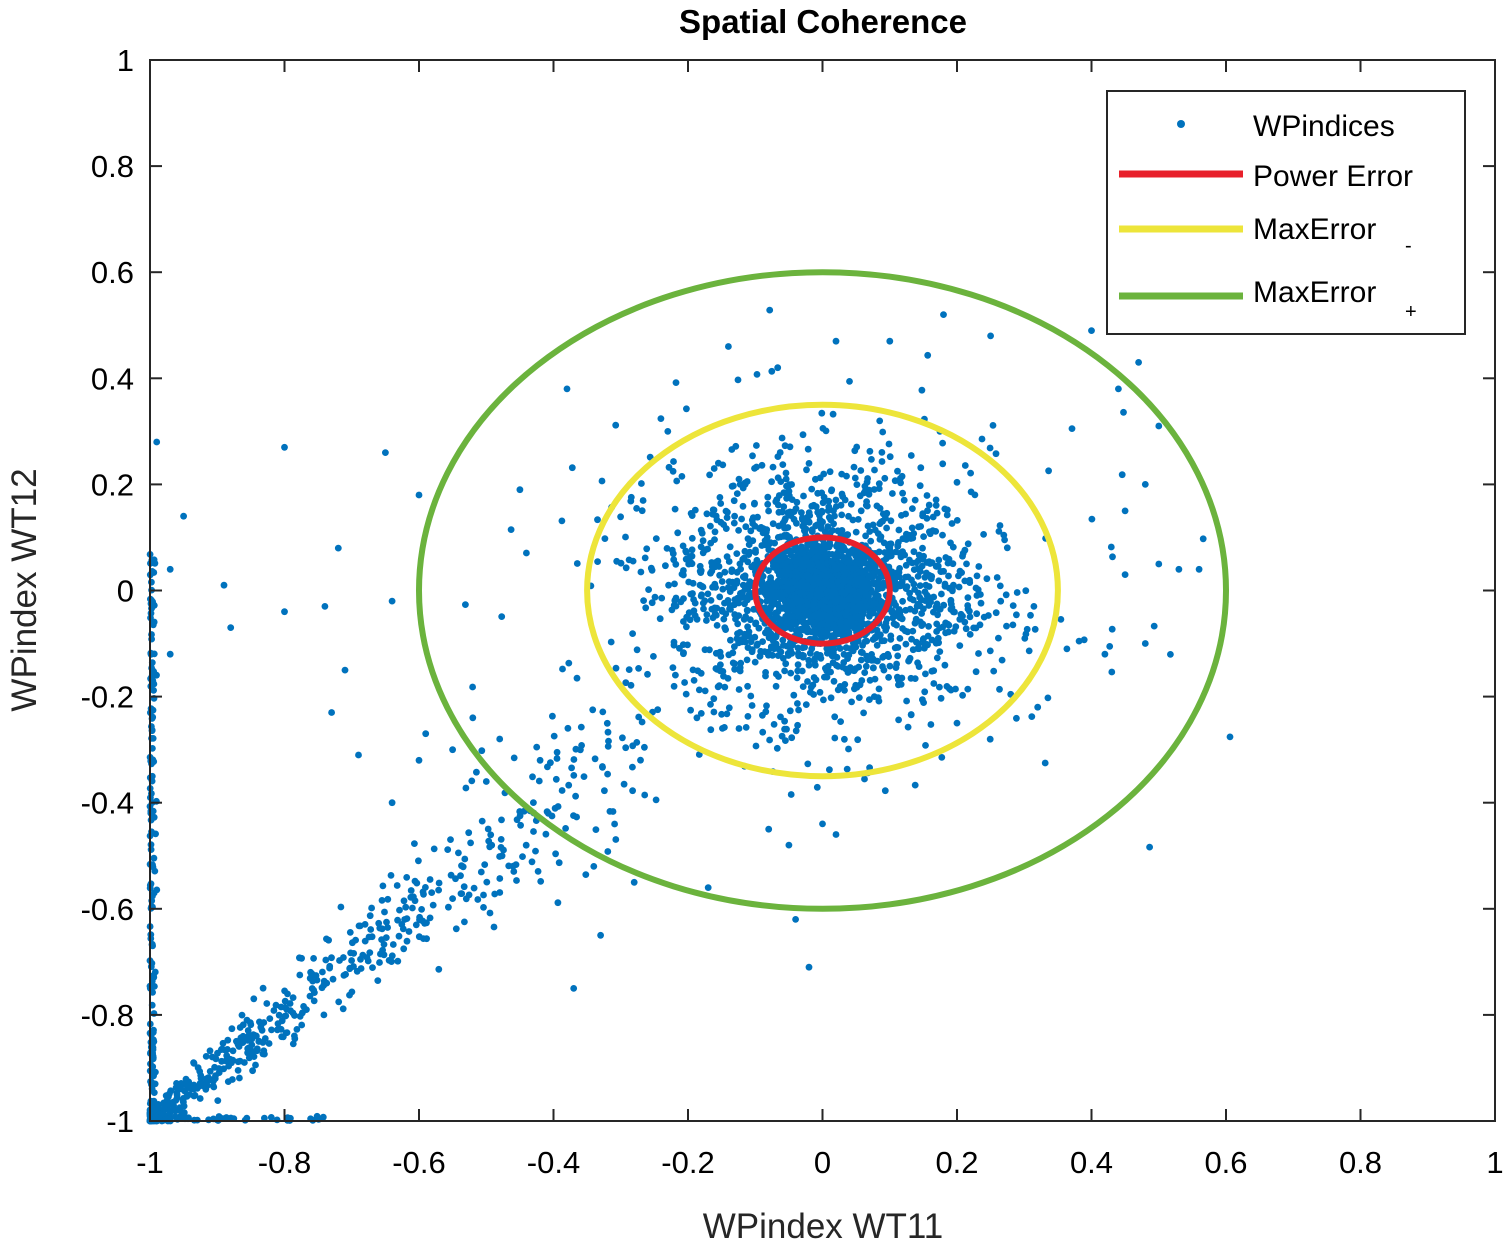  What do you see at coordinates (107, 697) in the screenshot?
I see `y-tick-label: -0.2` at bounding box center [107, 697].